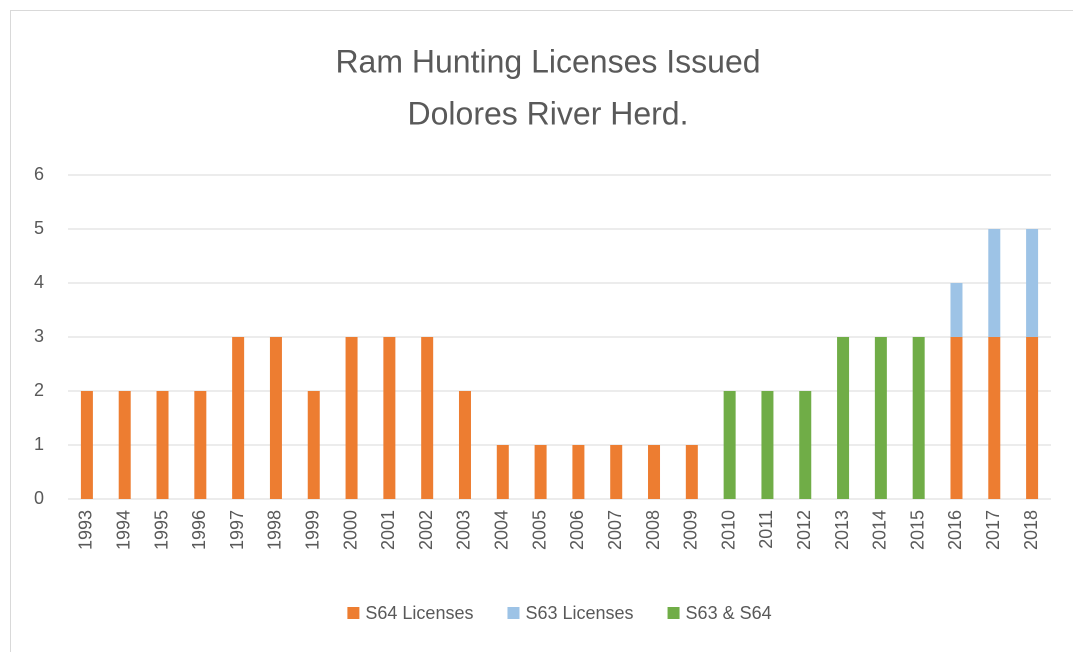  I want to click on y-tick-label: 5, so click(39, 228).